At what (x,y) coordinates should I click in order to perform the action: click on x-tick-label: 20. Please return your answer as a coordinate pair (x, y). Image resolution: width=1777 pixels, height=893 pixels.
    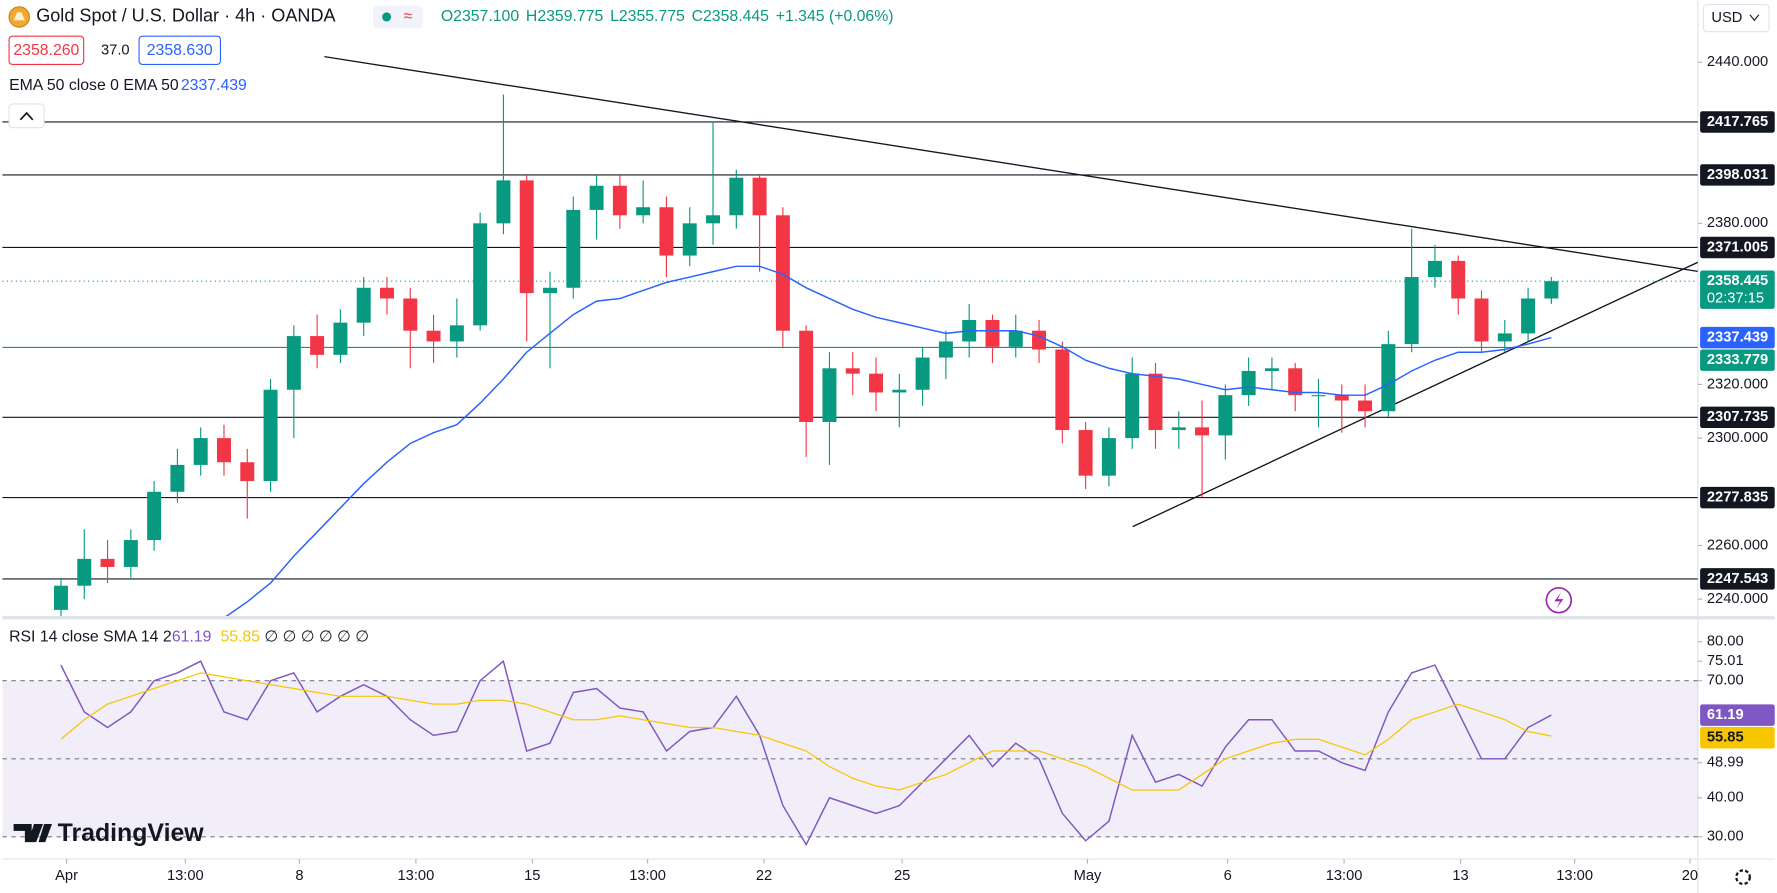
    Looking at the image, I should click on (1690, 876).